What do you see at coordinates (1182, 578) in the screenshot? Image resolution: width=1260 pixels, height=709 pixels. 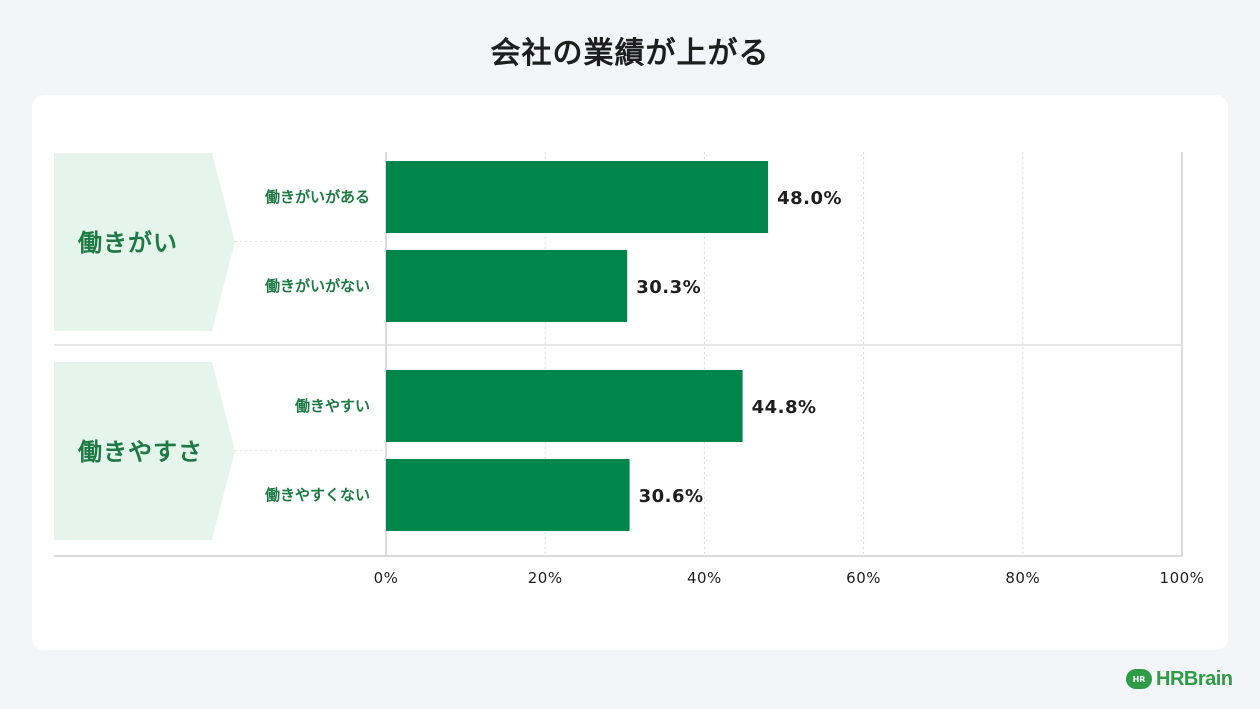 I see `x-tick-label: 100%` at bounding box center [1182, 578].